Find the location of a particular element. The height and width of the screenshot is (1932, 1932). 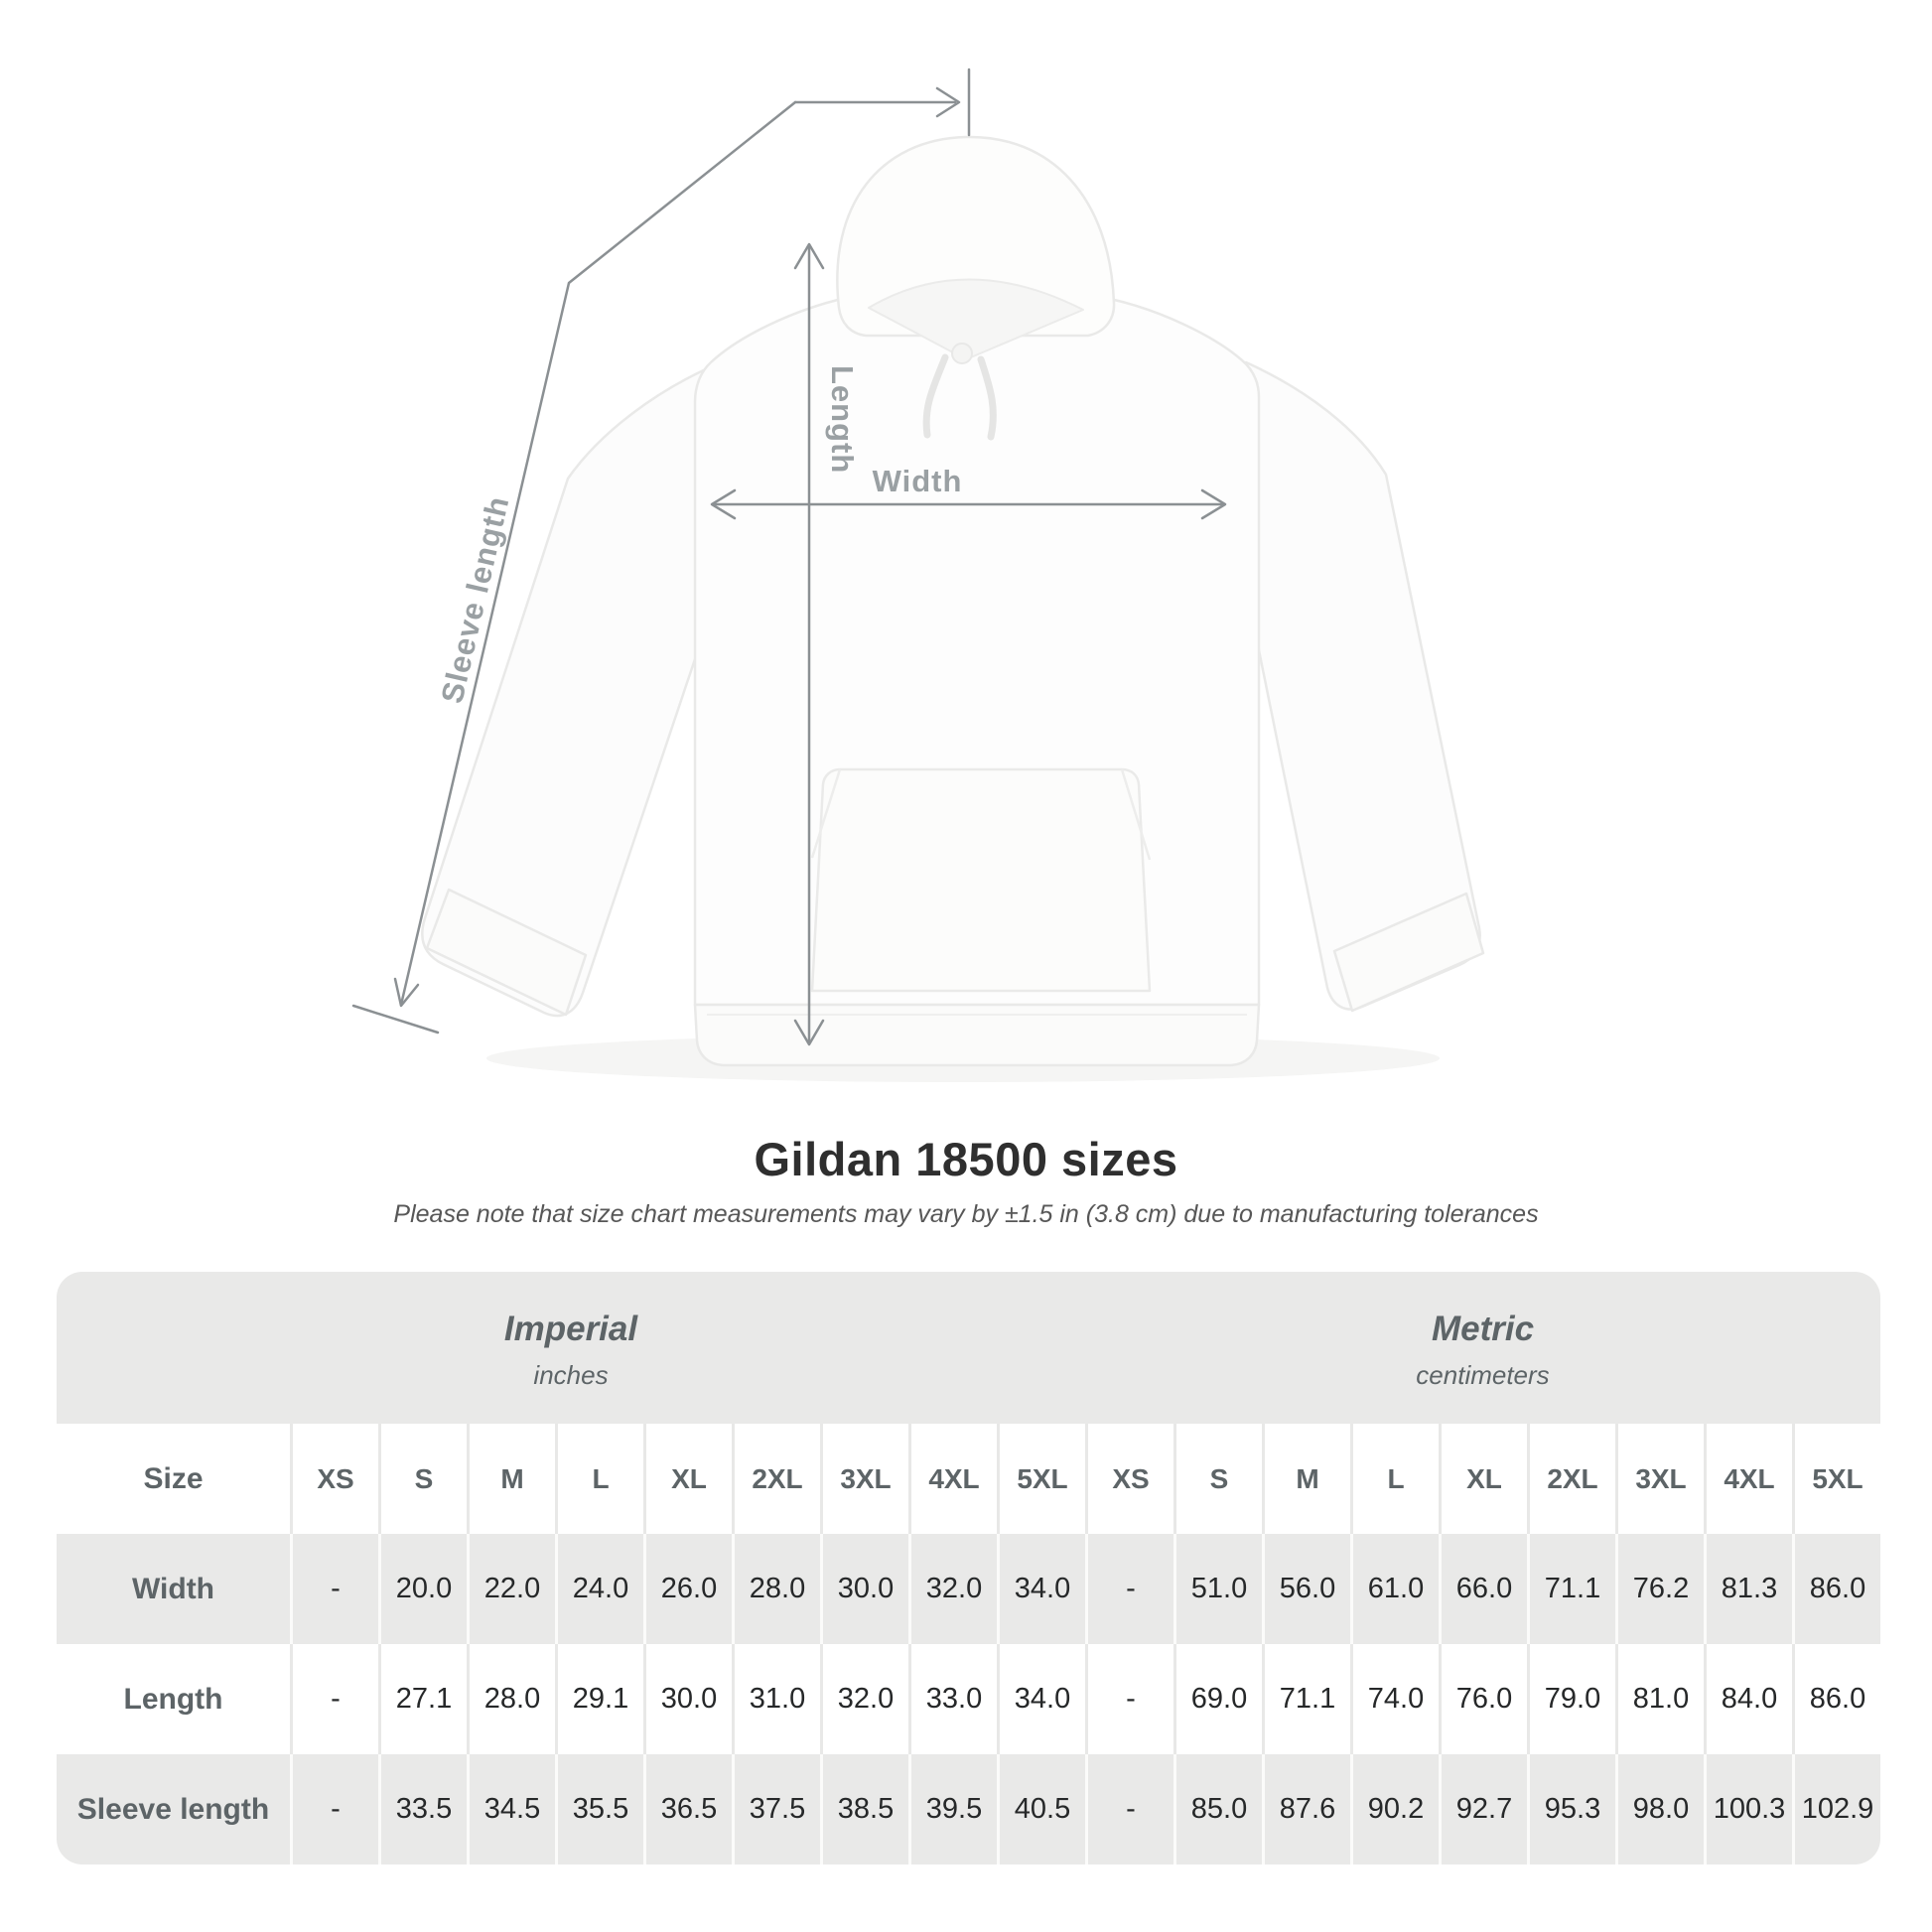

value-cell: 20.0 is located at coordinates (423, 1589).